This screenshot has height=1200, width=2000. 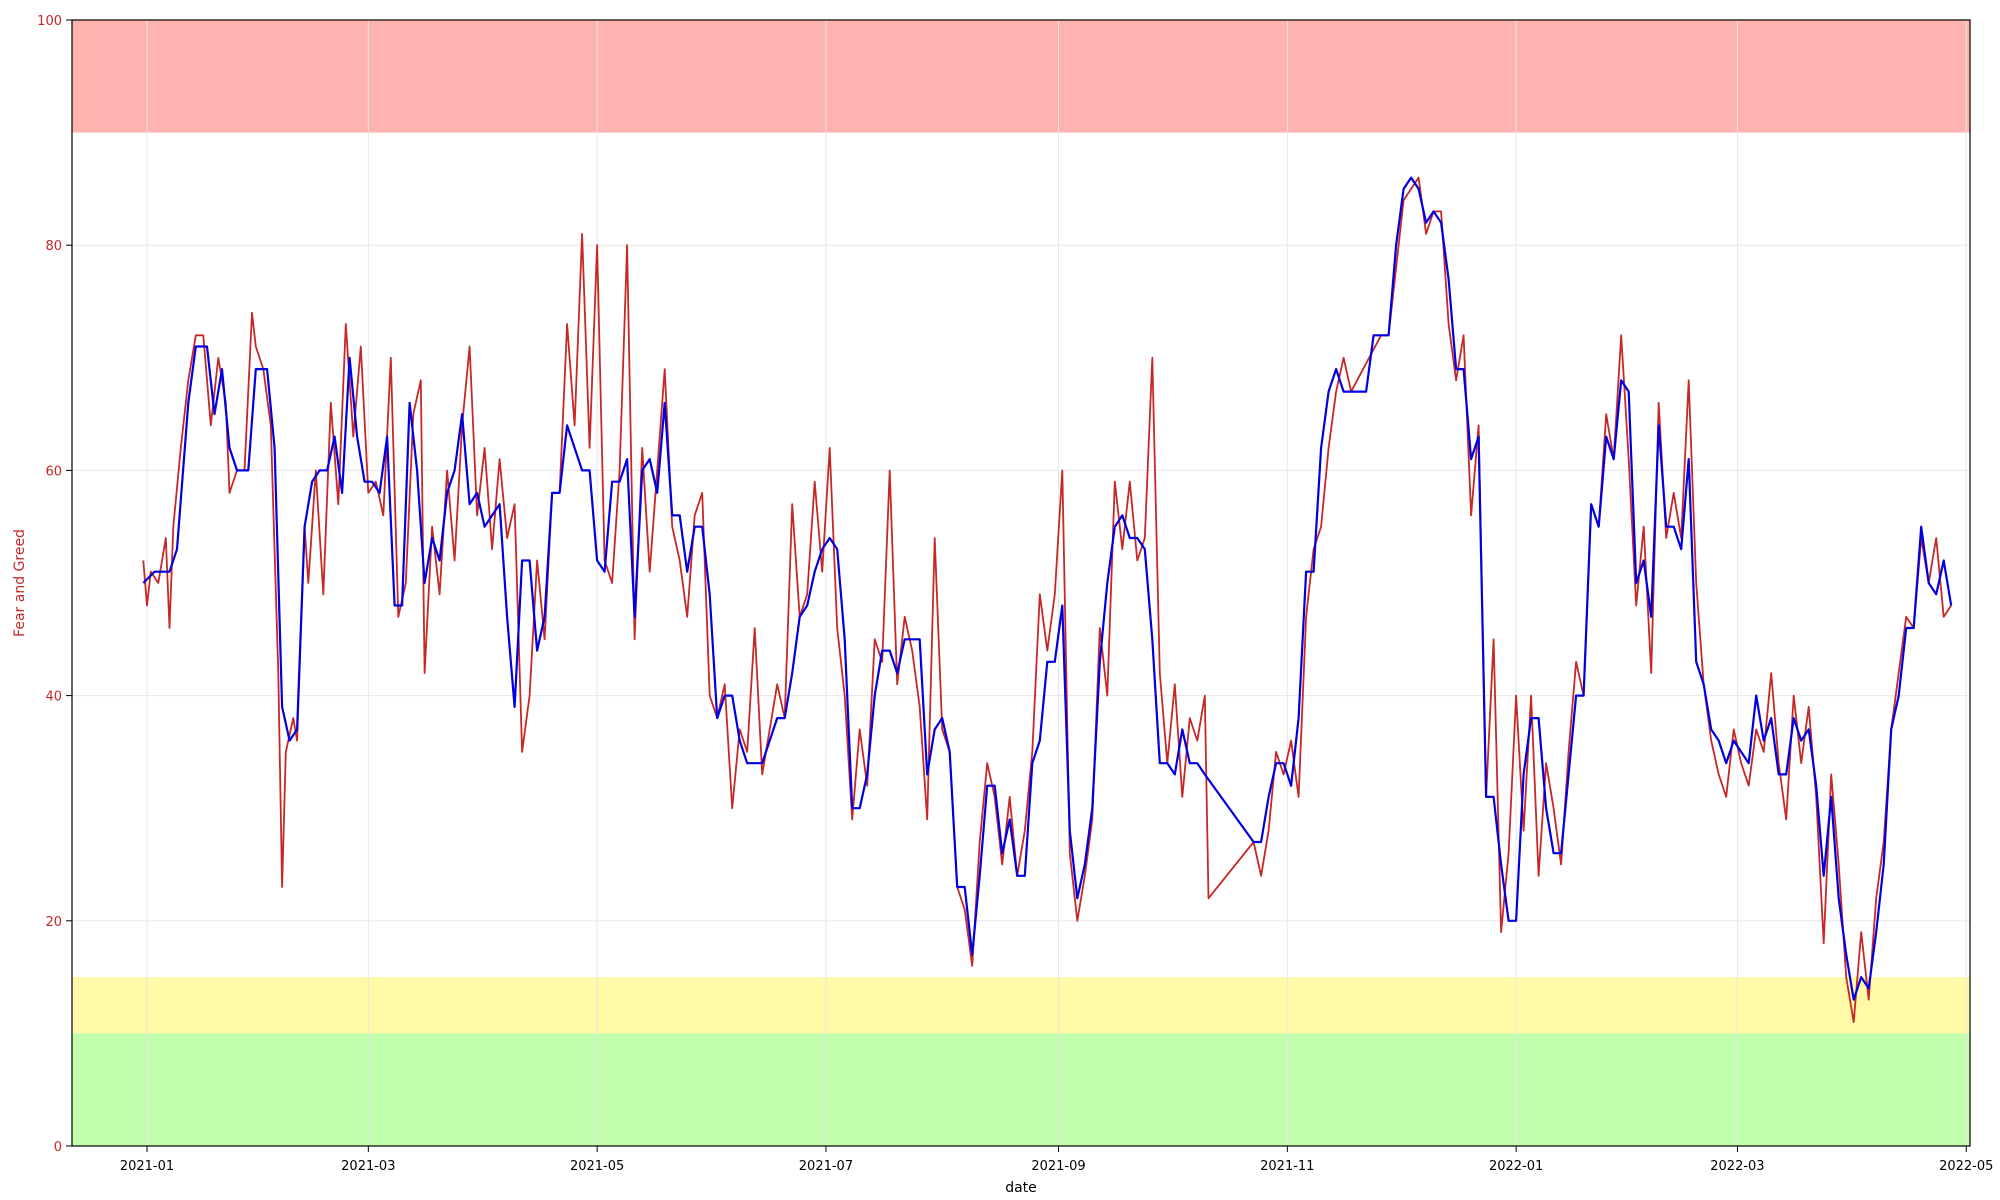 What do you see at coordinates (147, 1166) in the screenshot?
I see `x-tick-label: 2021-01` at bounding box center [147, 1166].